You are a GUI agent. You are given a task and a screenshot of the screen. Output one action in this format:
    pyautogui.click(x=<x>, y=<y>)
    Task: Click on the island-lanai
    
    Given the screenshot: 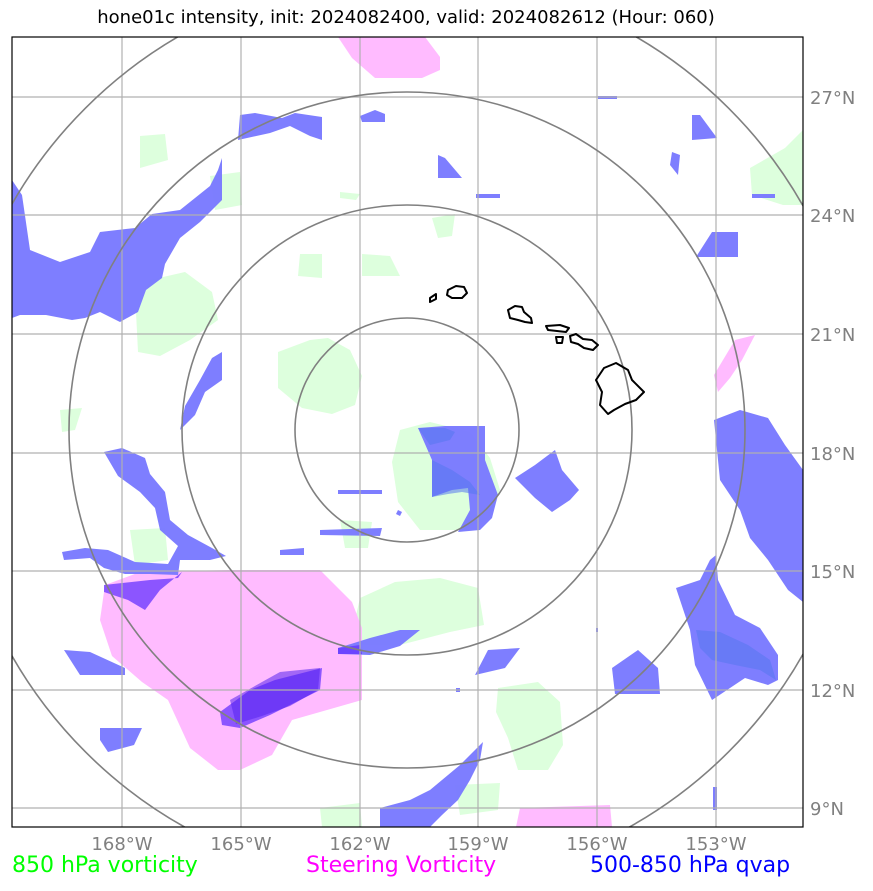 What is the action you would take?
    pyautogui.click(x=559, y=340)
    